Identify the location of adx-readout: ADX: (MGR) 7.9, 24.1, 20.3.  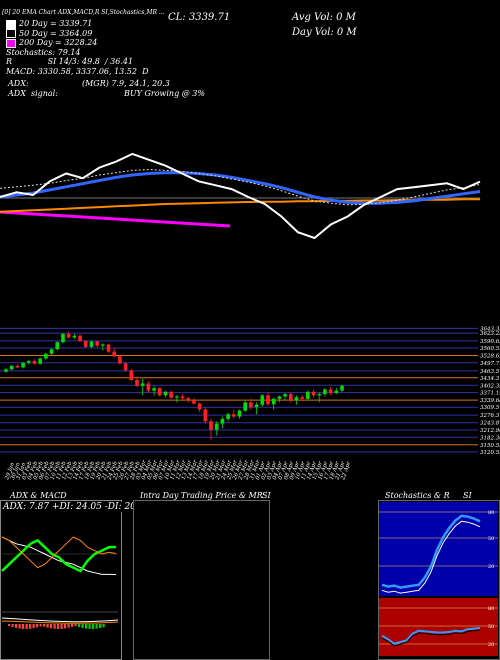
(89, 83).